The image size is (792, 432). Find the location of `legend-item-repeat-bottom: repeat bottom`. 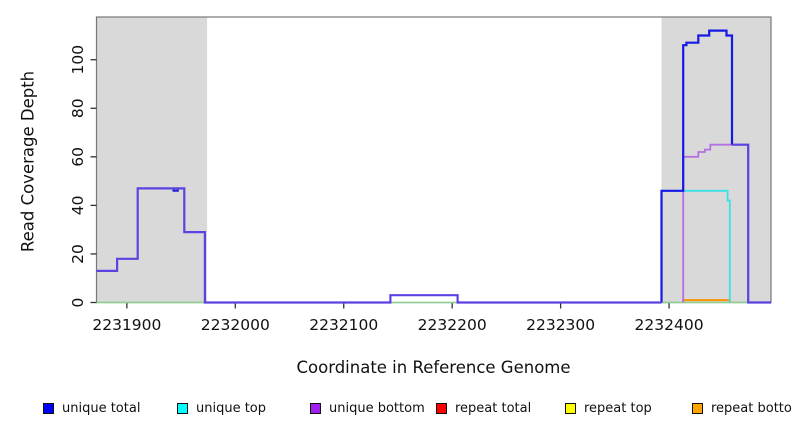

legend-item-repeat-bottom: repeat bottom is located at coordinates (742, 408).